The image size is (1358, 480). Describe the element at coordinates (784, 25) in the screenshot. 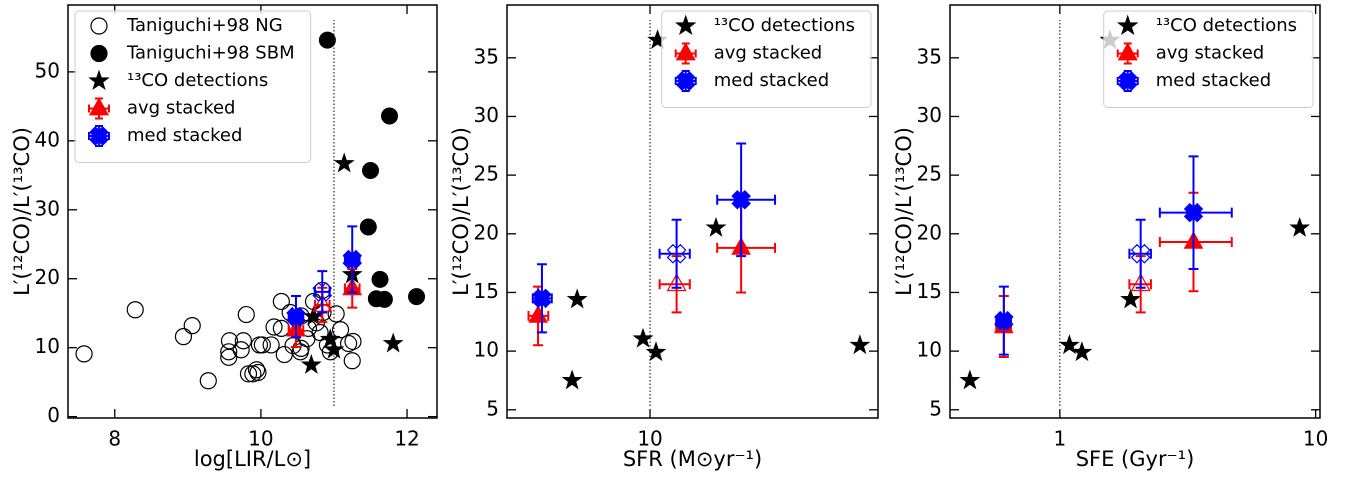

I see `legend-label: ¹³CO detections` at that location.